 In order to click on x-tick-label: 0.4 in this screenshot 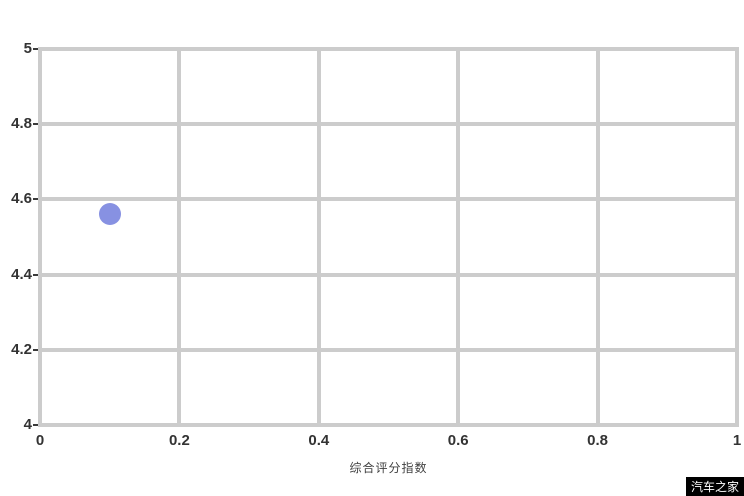, I will do `click(319, 440)`.